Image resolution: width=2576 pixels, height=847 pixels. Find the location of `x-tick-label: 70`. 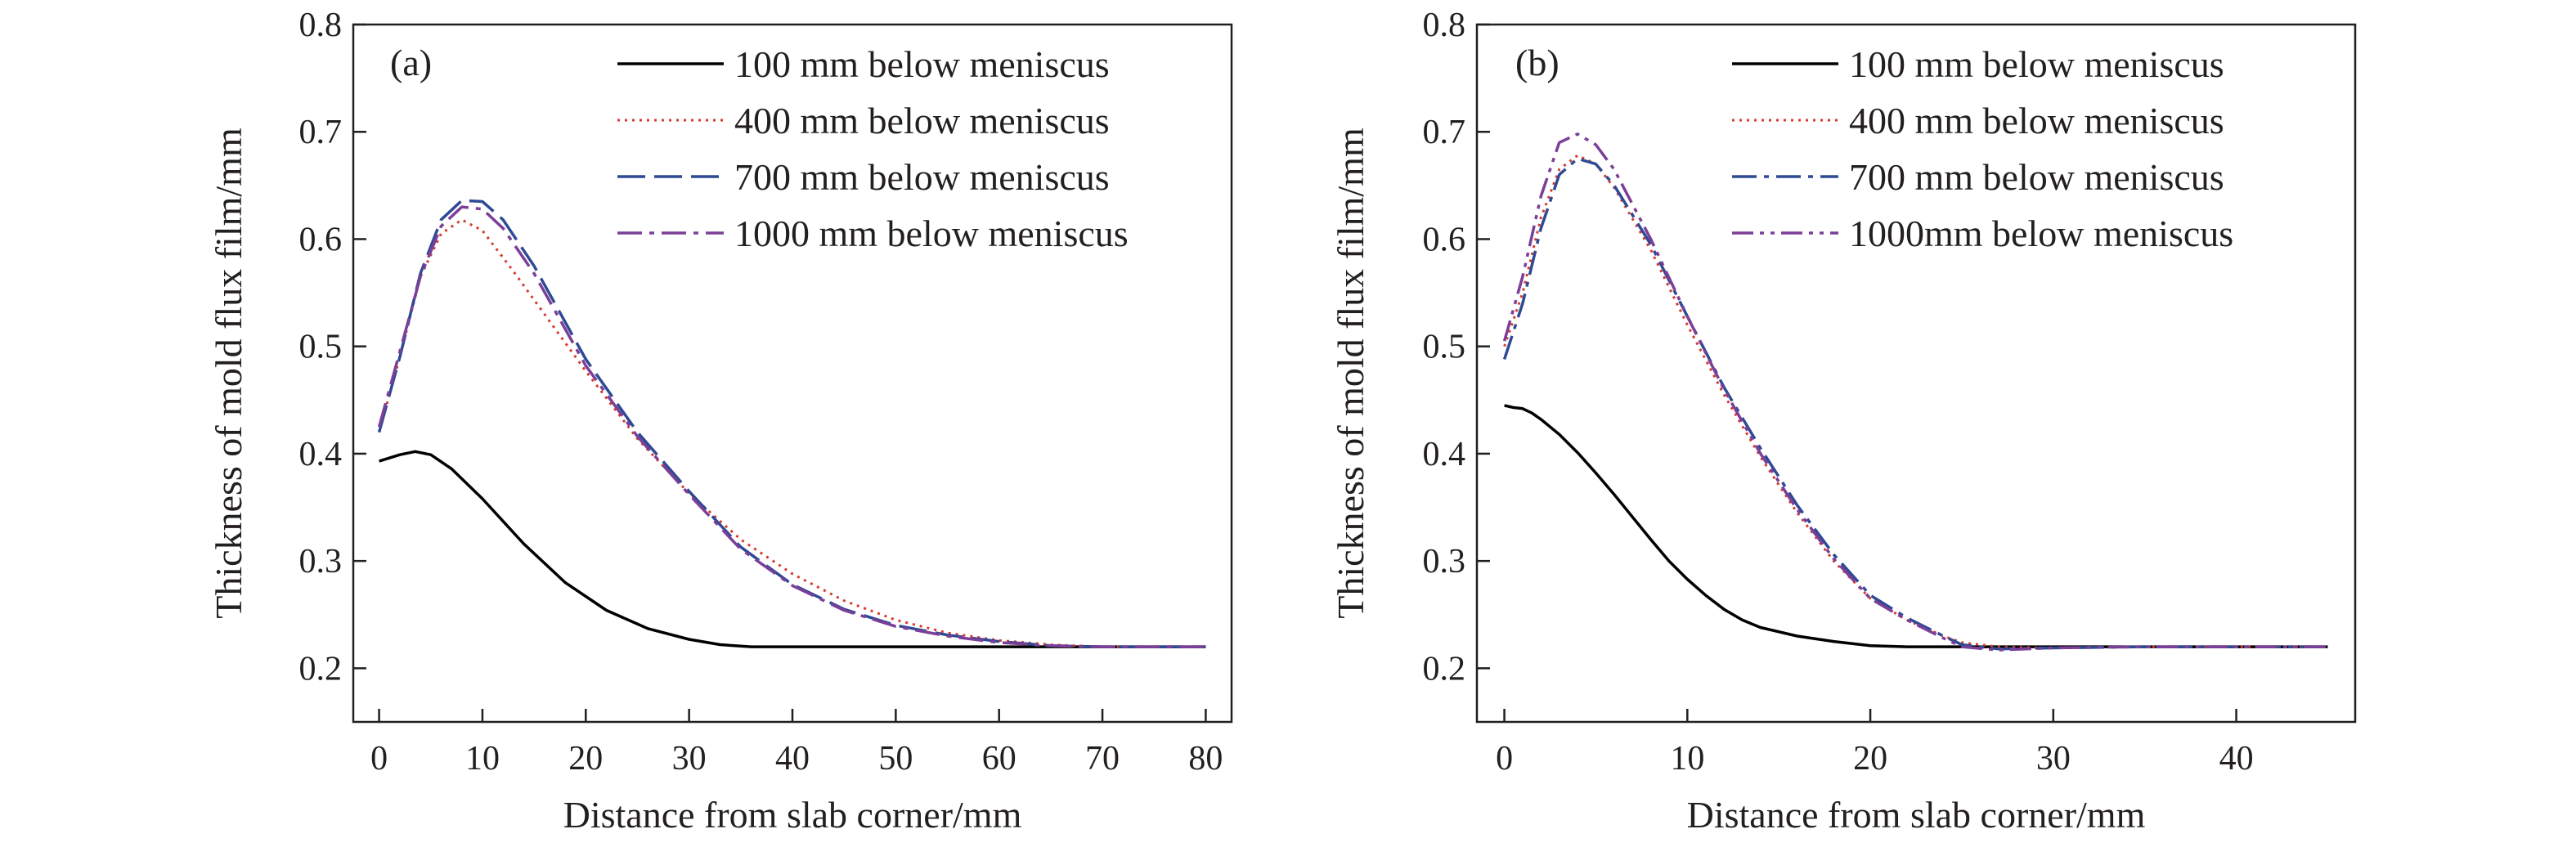

x-tick-label: 70 is located at coordinates (1102, 759).